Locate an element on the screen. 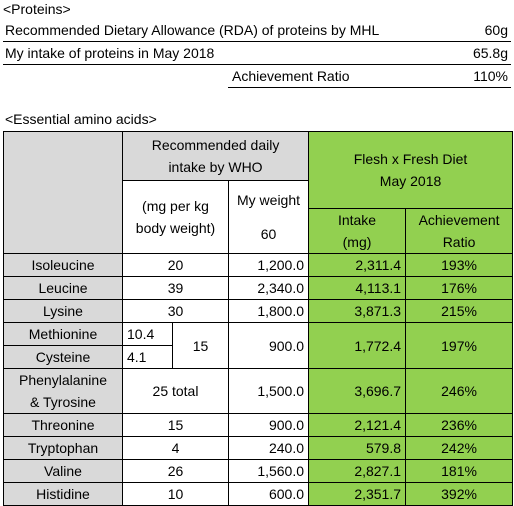 The image size is (514, 506). header-cell: Intake (mg) is located at coordinates (357, 231).